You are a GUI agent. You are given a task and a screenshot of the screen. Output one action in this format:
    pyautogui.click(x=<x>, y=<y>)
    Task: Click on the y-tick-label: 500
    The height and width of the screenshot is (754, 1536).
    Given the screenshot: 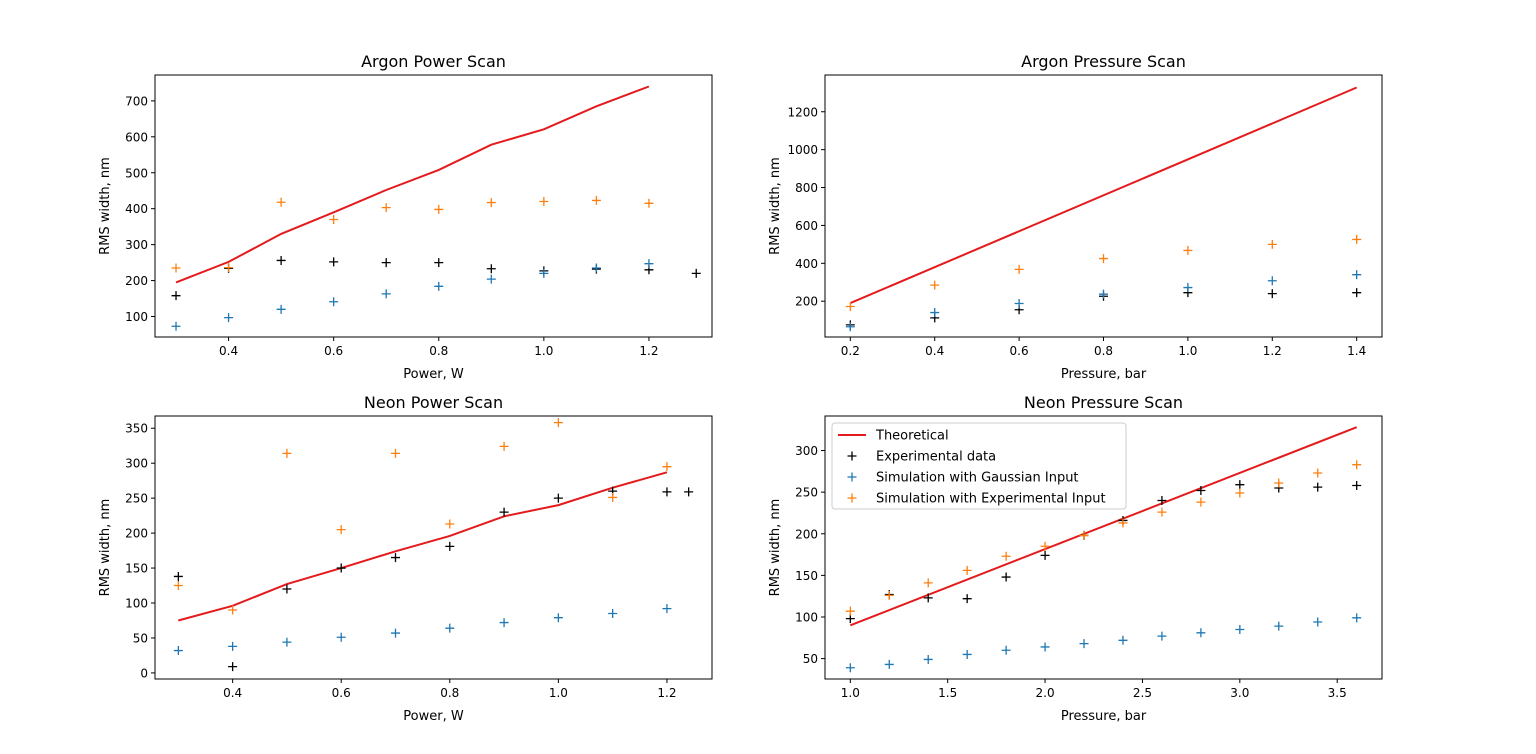 What is the action you would take?
    pyautogui.click(x=136, y=173)
    